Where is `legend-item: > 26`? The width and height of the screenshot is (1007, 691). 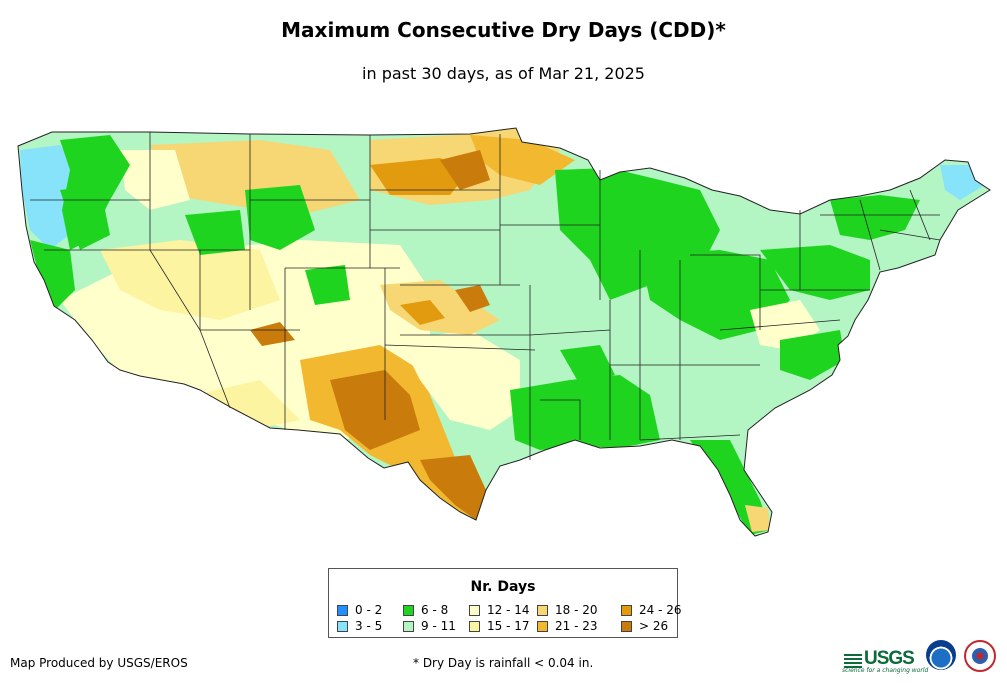
legend-item: > 26 is located at coordinates (651, 626).